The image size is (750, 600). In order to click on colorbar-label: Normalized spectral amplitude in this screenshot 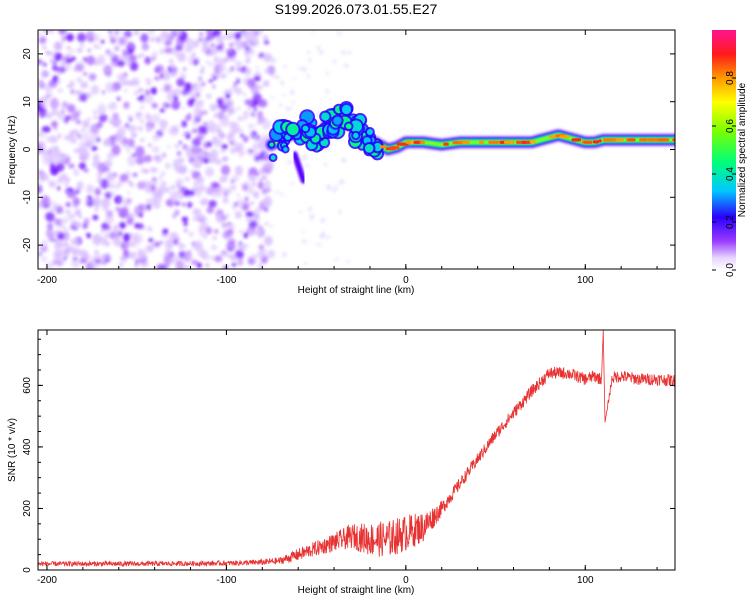, I will do `click(742, 149)`.